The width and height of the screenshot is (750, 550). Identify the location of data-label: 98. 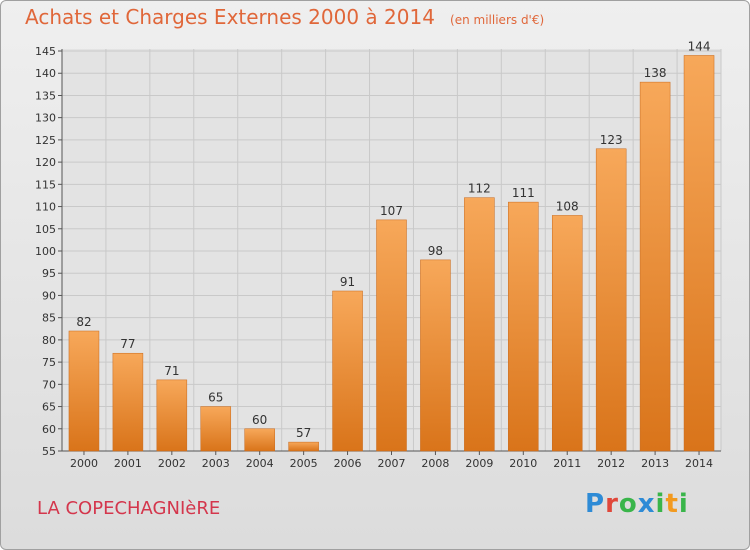
(435, 251).